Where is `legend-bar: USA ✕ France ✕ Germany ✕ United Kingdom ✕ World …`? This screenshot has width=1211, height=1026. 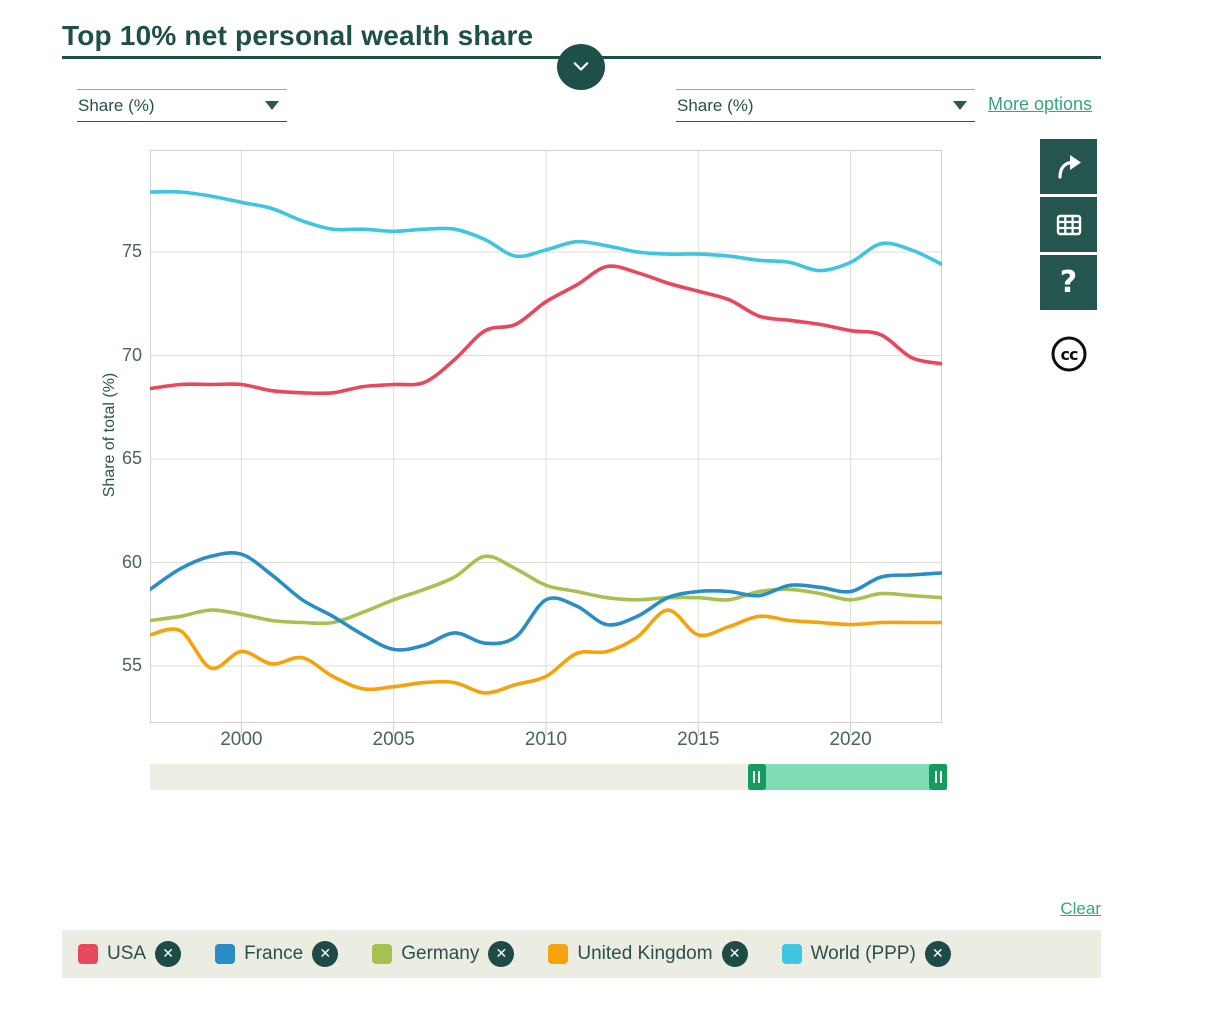 legend-bar: USA ✕ France ✕ Germany ✕ United Kingdom ✕ World … is located at coordinates (581, 954).